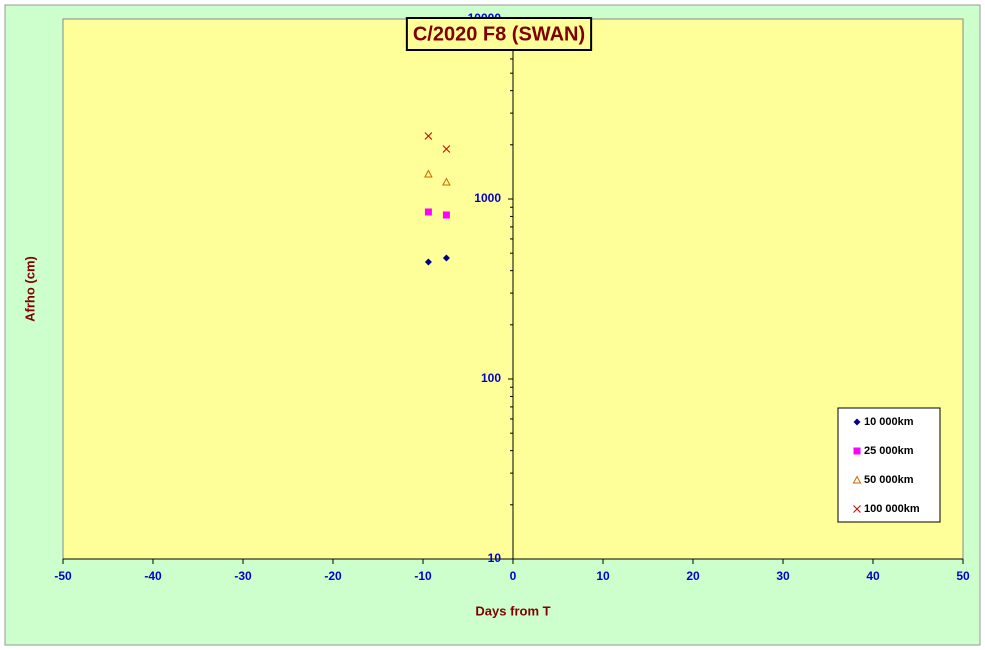 The width and height of the screenshot is (985, 650). What do you see at coordinates (243, 576) in the screenshot?
I see `x-tick-label: -30` at bounding box center [243, 576].